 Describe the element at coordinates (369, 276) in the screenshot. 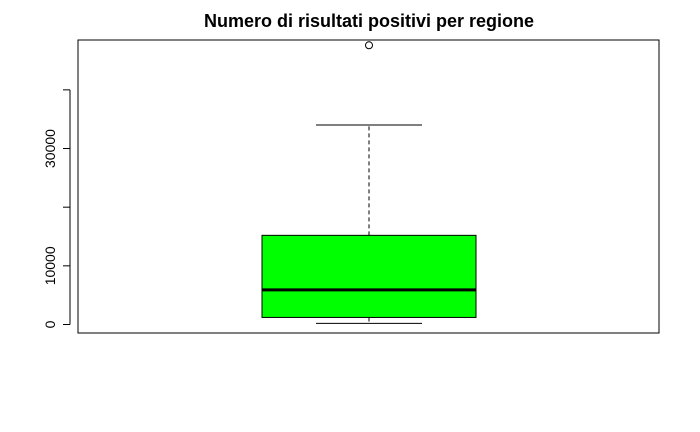

I see `iqr-box` at that location.